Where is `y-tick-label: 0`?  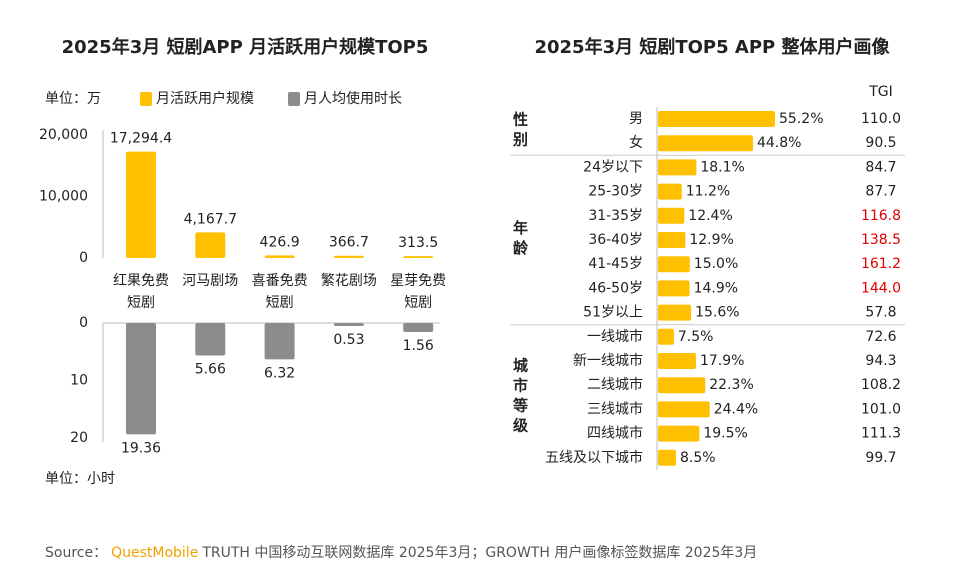
y-tick-label: 0 is located at coordinates (83, 258).